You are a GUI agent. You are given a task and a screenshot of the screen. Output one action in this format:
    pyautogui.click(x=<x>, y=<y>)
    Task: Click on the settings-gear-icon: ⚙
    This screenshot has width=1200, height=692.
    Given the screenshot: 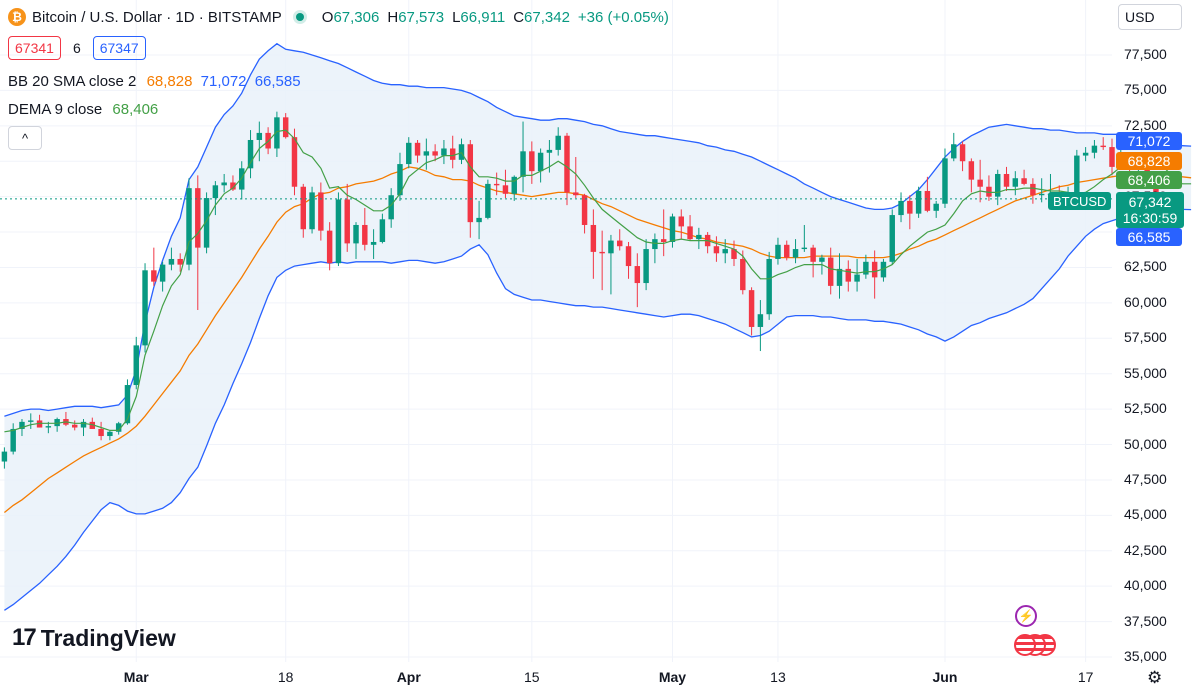 What is the action you would take?
    pyautogui.click(x=1155, y=677)
    